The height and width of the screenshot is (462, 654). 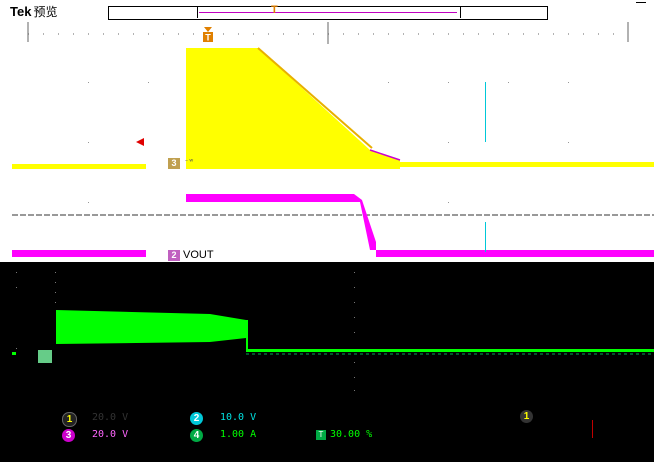 What do you see at coordinates (238, 417) in the screenshot?
I see `ch2-scale: 10.0 V` at bounding box center [238, 417].